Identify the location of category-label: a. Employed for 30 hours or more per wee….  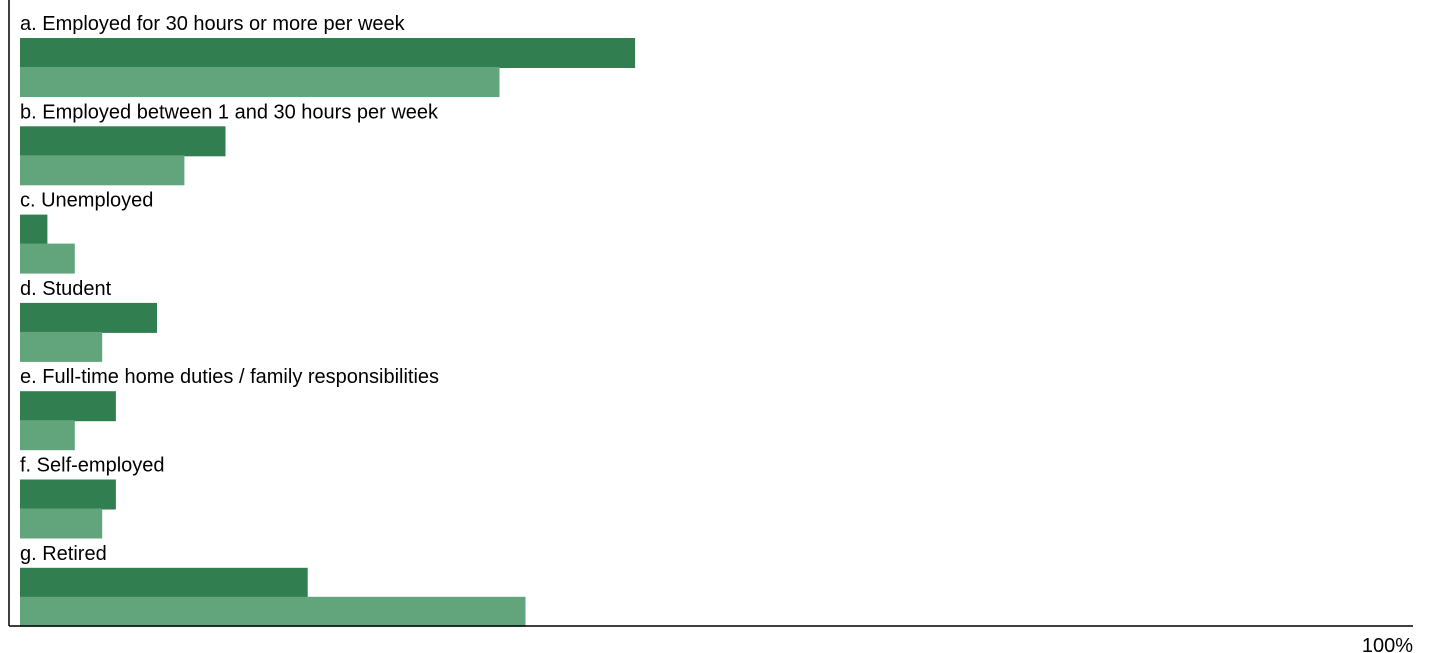
(213, 24).